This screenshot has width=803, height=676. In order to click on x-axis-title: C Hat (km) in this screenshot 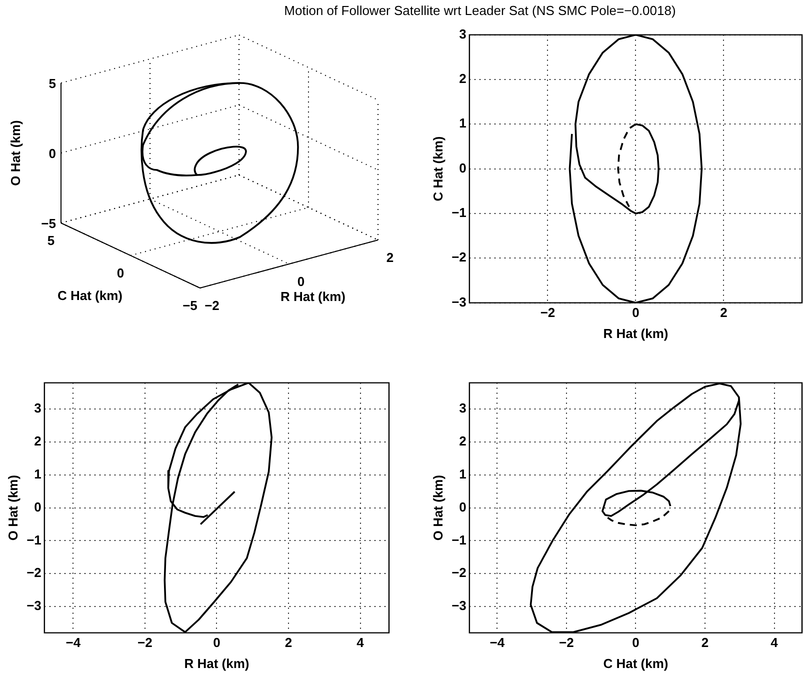, I will do `click(635, 663)`.